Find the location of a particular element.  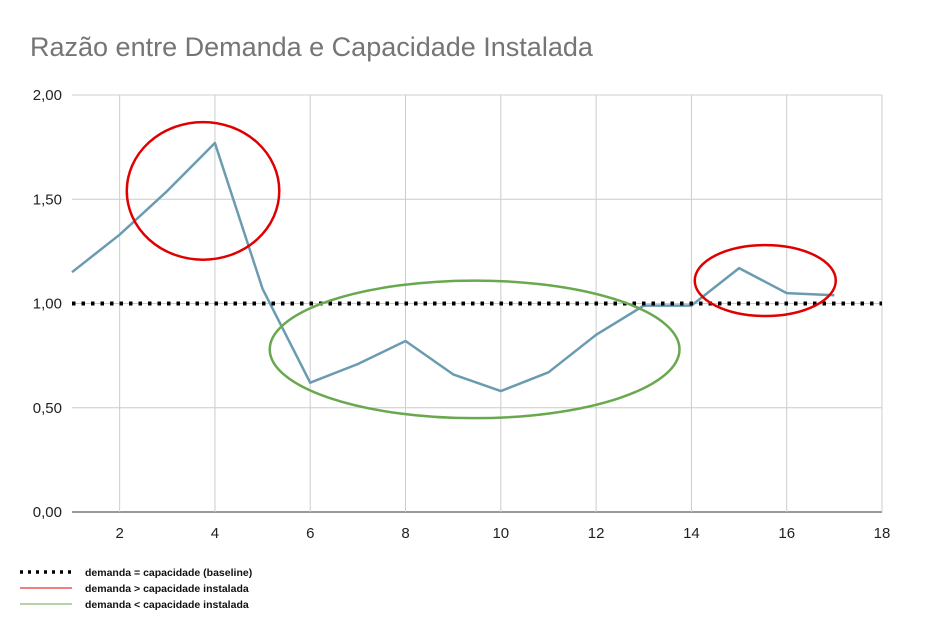

x-axis-ticks: 2 4 6 8 10 12 14 16 18 is located at coordinates (502, 533).